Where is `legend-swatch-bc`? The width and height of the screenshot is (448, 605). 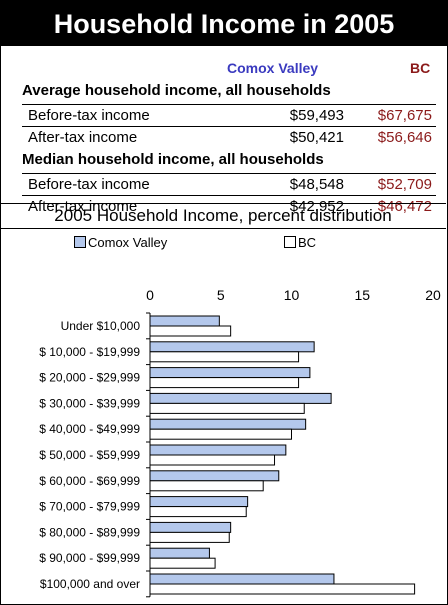 legend-swatch-bc is located at coordinates (290, 242).